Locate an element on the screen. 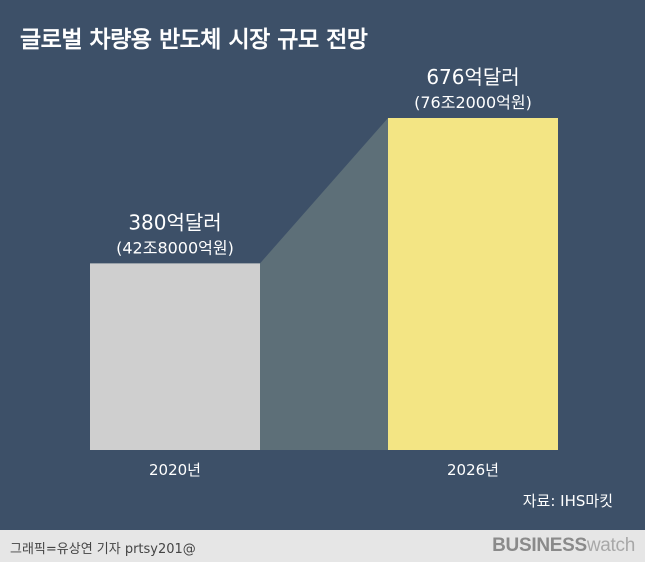 This screenshot has width=645, height=562. graphic-credit: 그래픽=유상연 기자 prtsy201@ is located at coordinates (103, 549).